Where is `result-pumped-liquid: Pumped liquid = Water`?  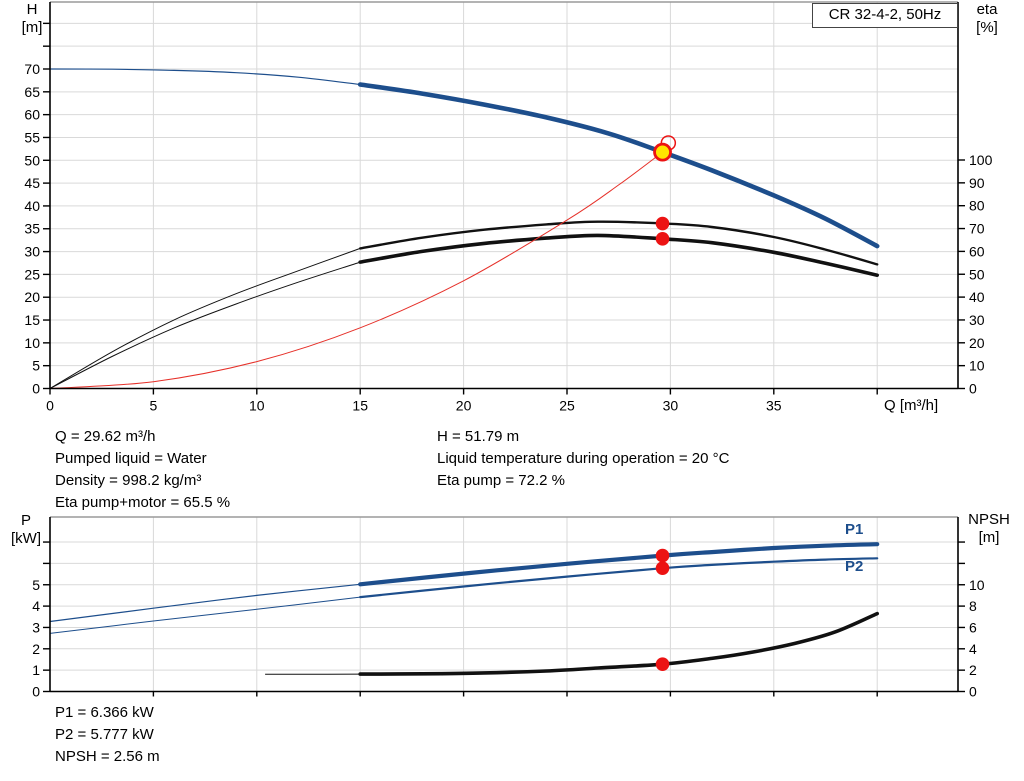 result-pumped-liquid: Pumped liquid = Water is located at coordinates (131, 458).